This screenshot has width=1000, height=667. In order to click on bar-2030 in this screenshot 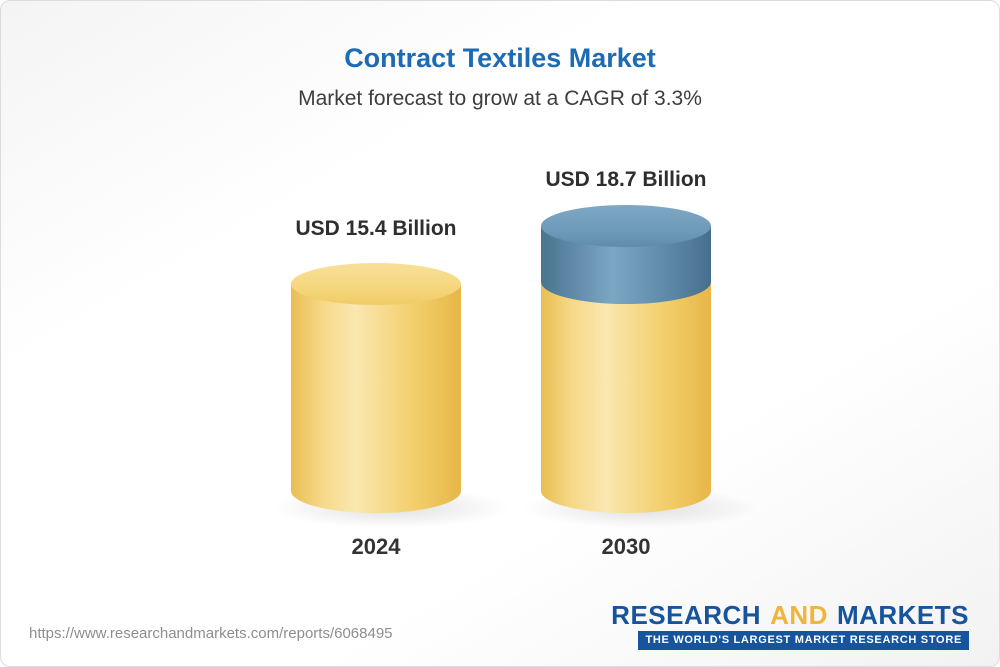, I will do `click(626, 359)`.